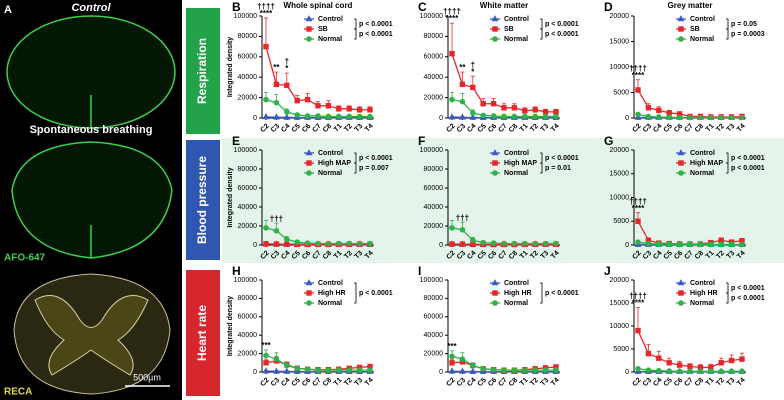  I want to click on series-line, so click(503, 83).